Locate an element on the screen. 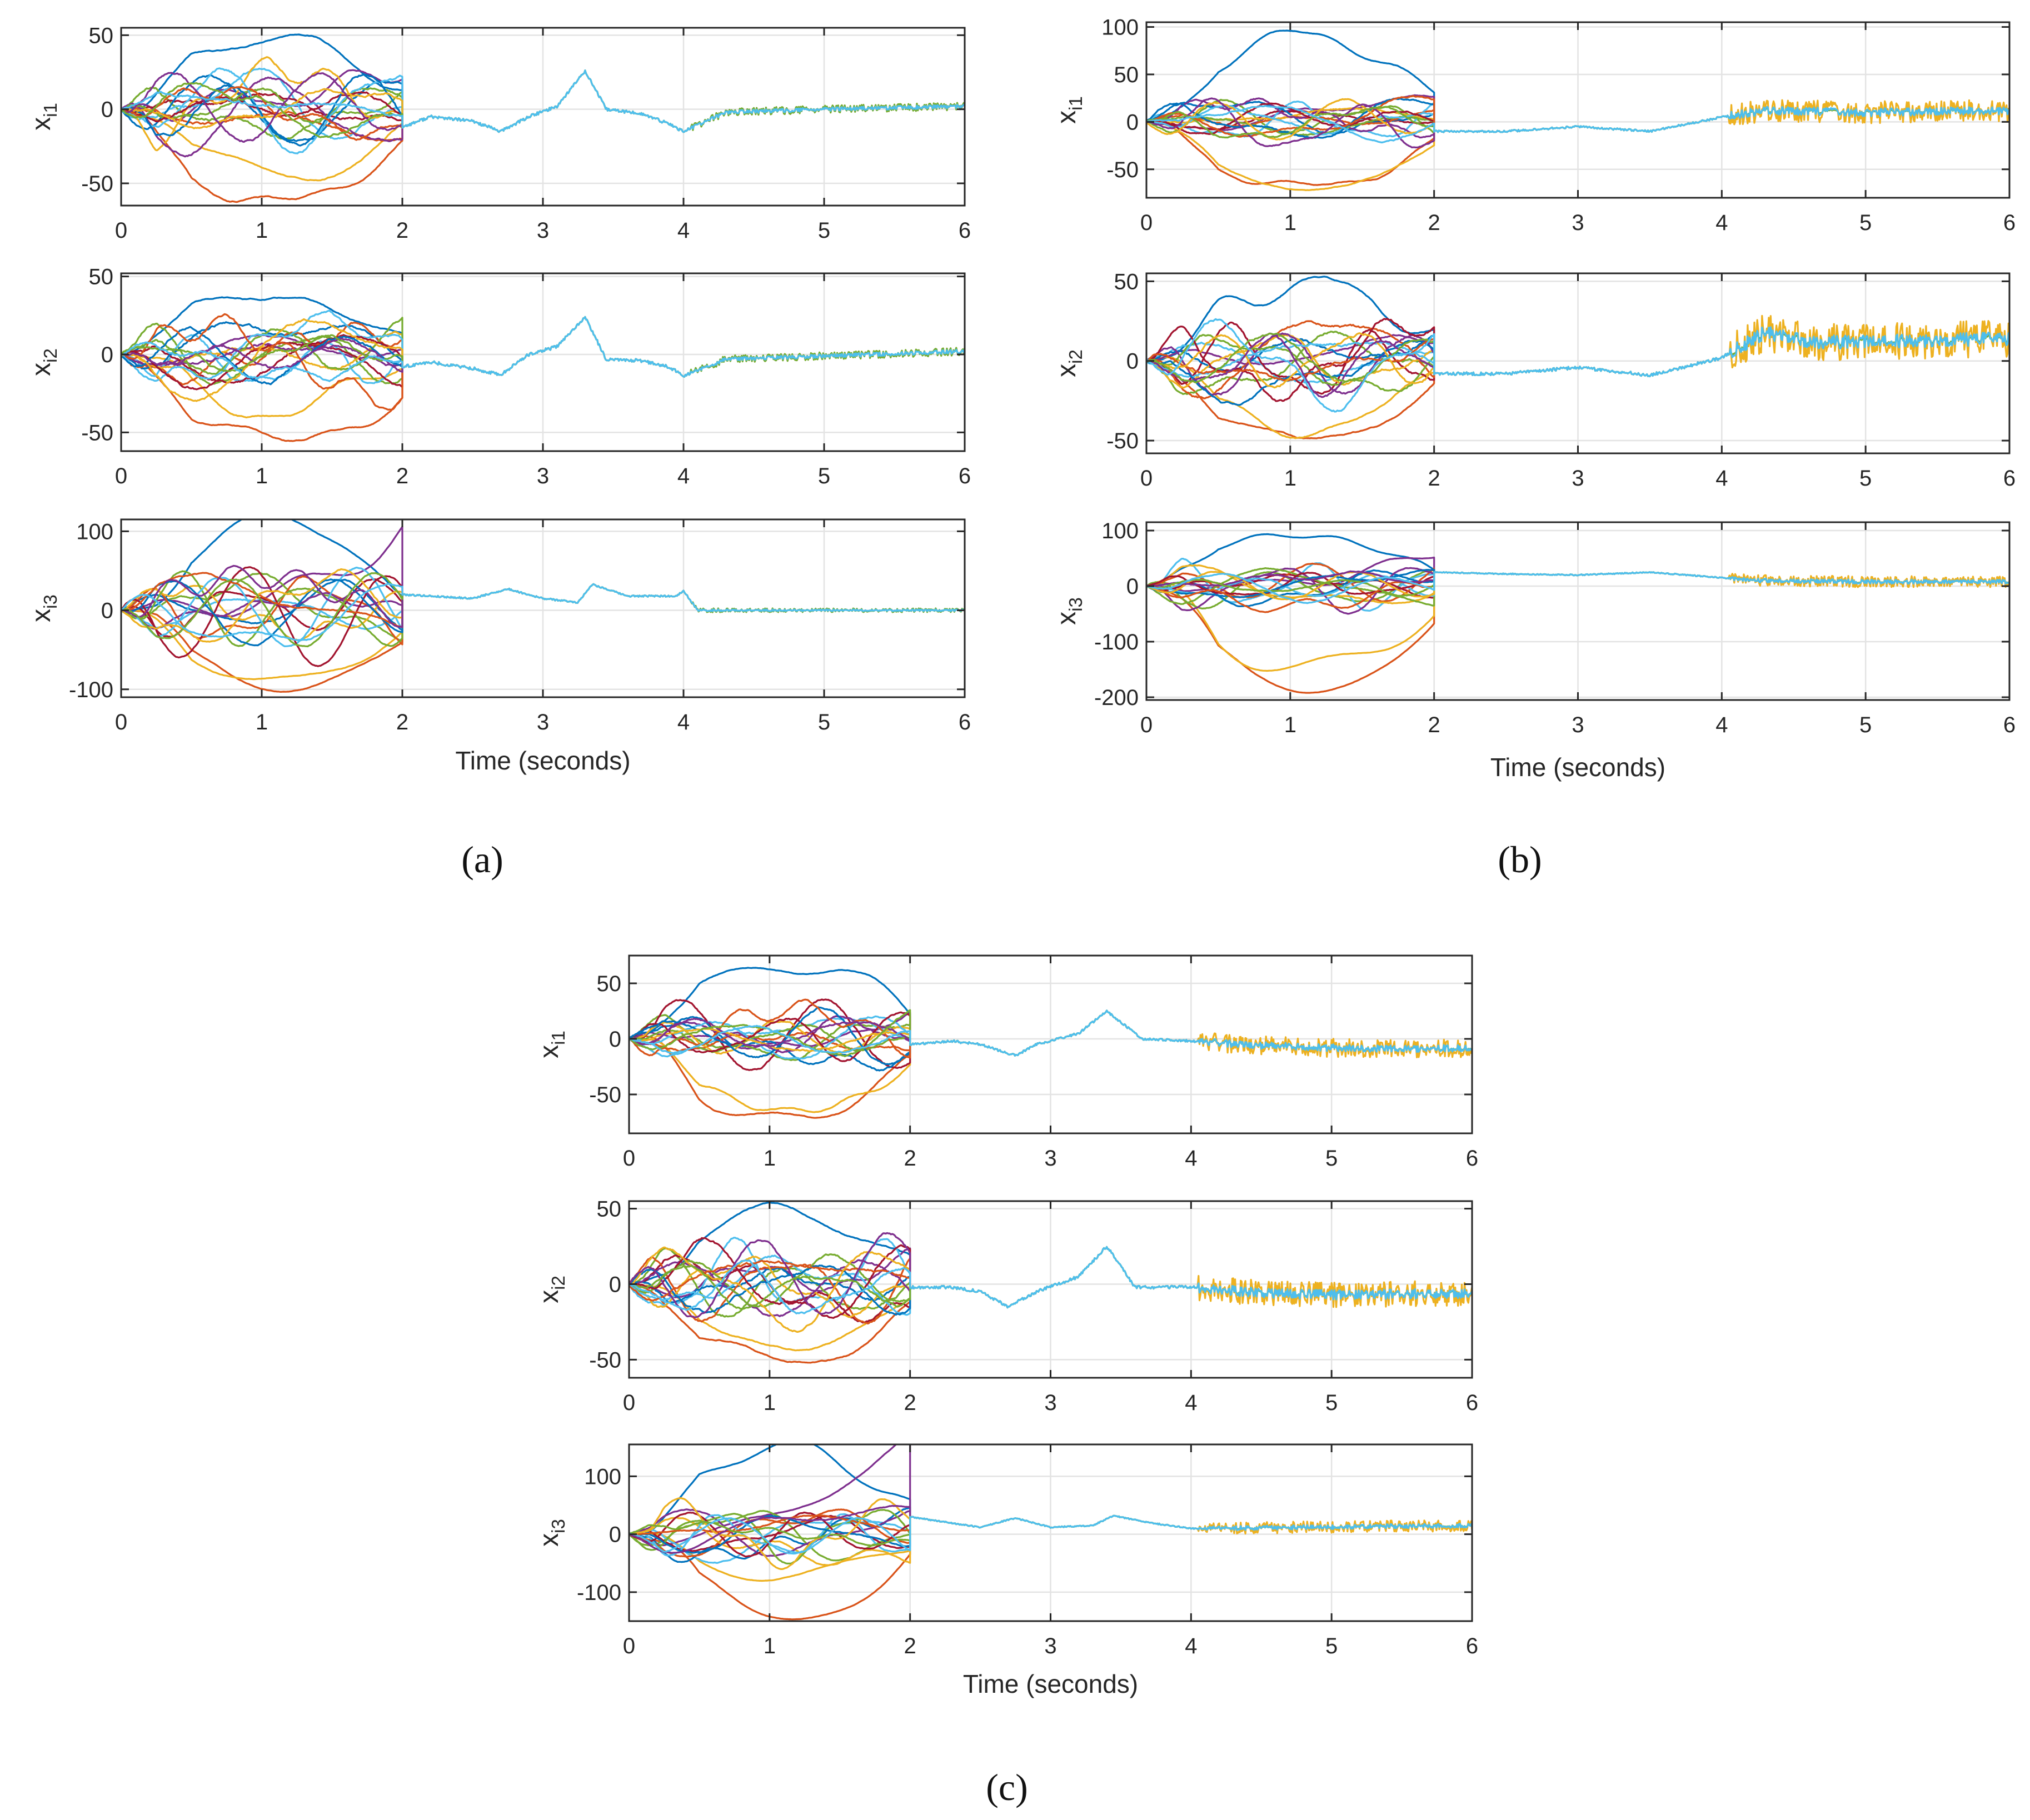  ylabel-subscript: i2 is located at coordinates (50, 355).